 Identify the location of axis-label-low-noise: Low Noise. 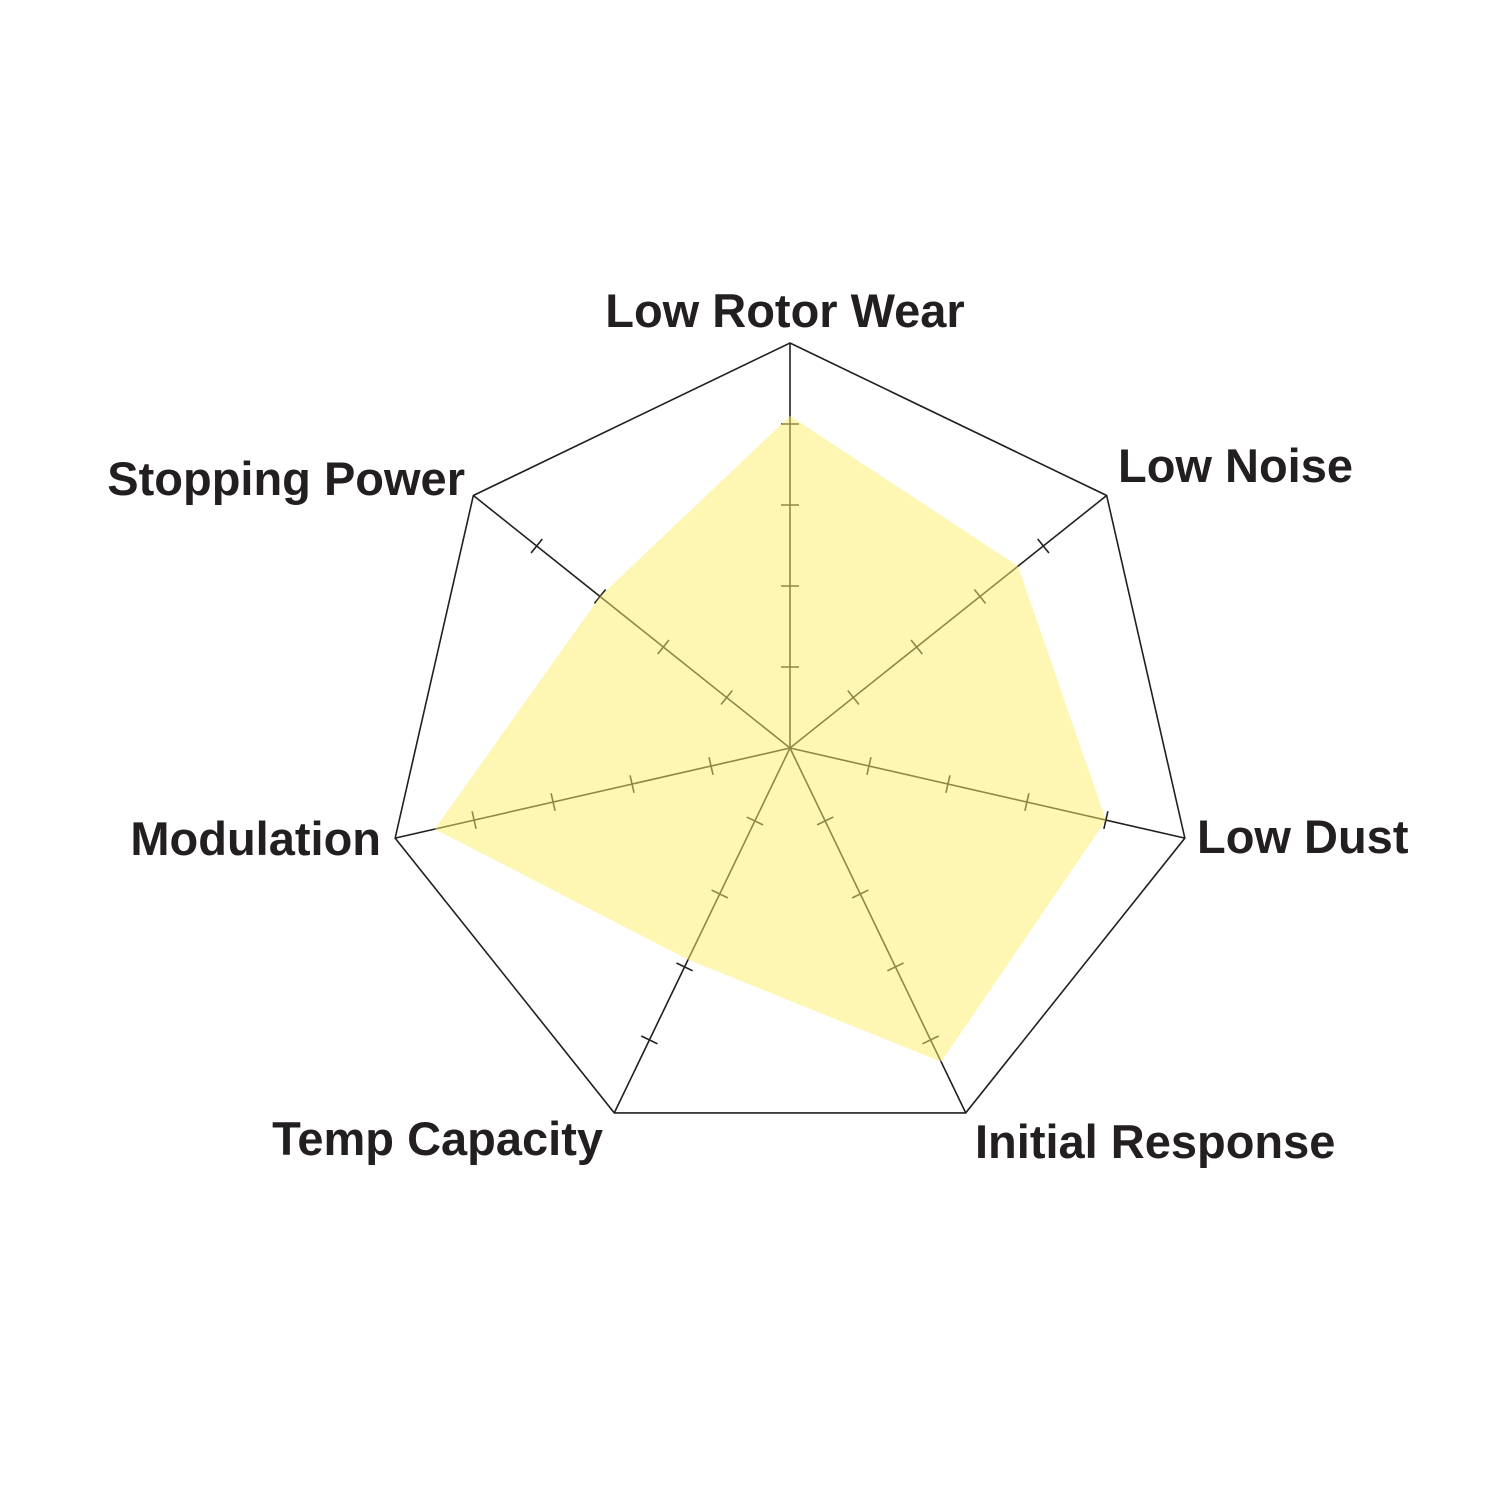
(1235, 465).